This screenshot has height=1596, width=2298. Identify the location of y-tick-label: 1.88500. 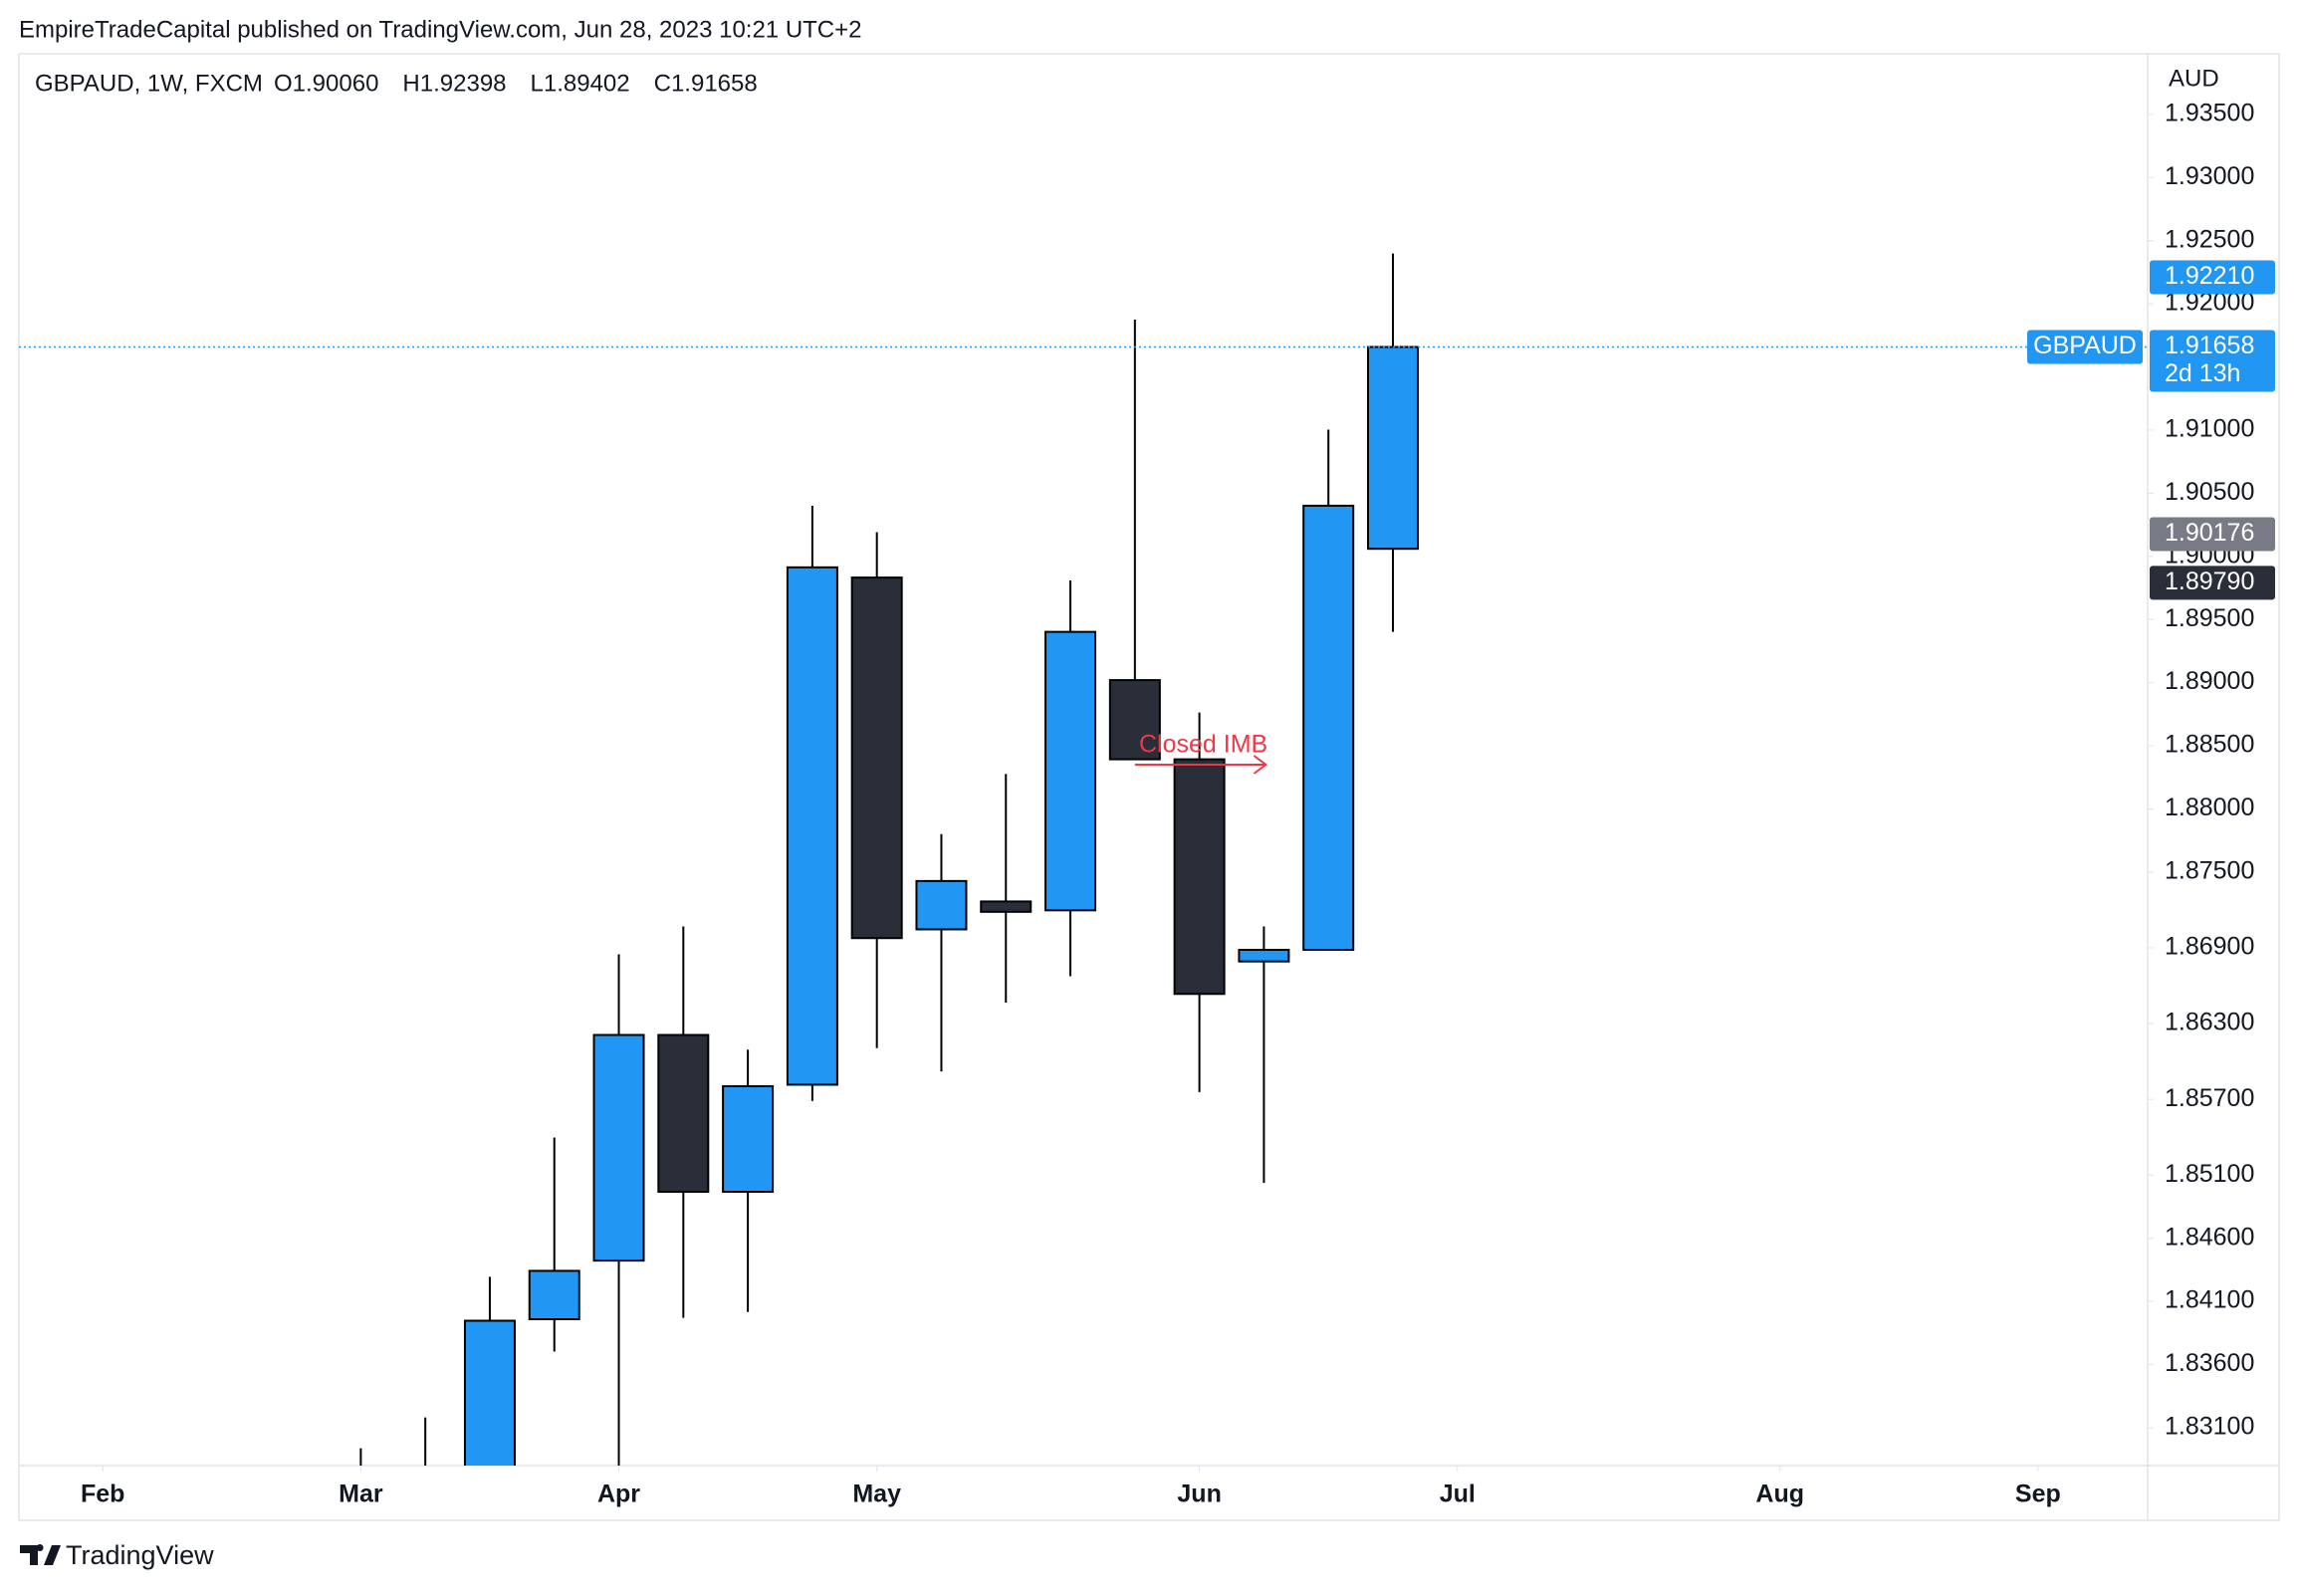
(2209, 745).